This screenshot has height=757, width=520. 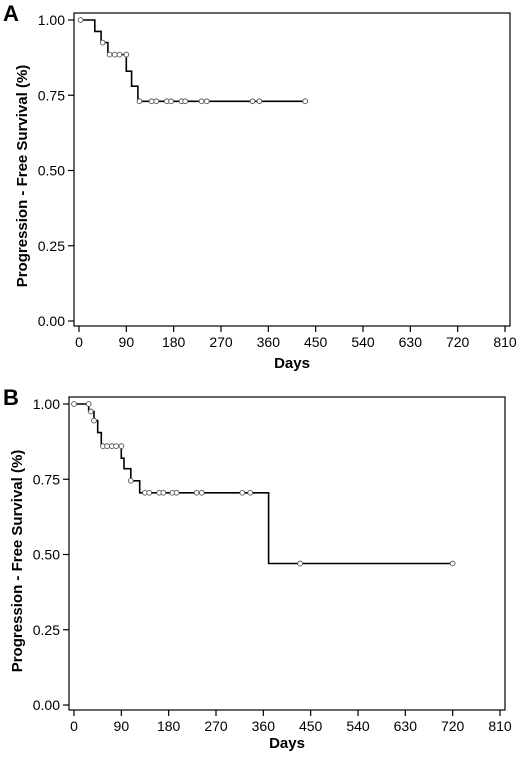 What do you see at coordinates (169, 726) in the screenshot?
I see `panel-b-x-tick-label: 180` at bounding box center [169, 726].